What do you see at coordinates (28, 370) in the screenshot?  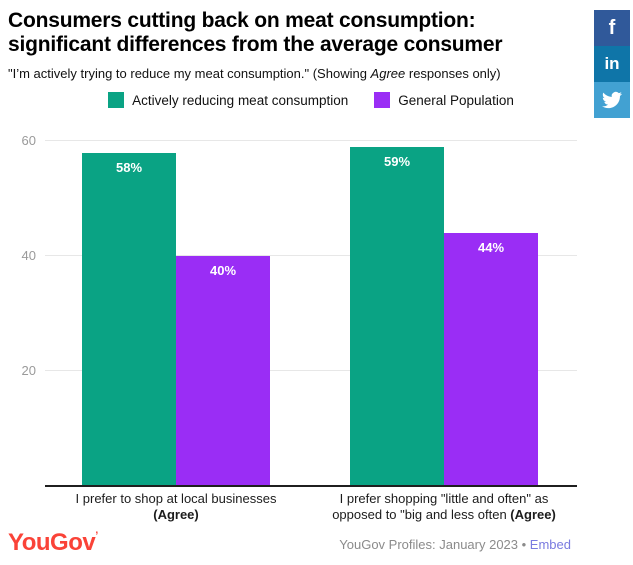 I see `y-tick-20: 20` at bounding box center [28, 370].